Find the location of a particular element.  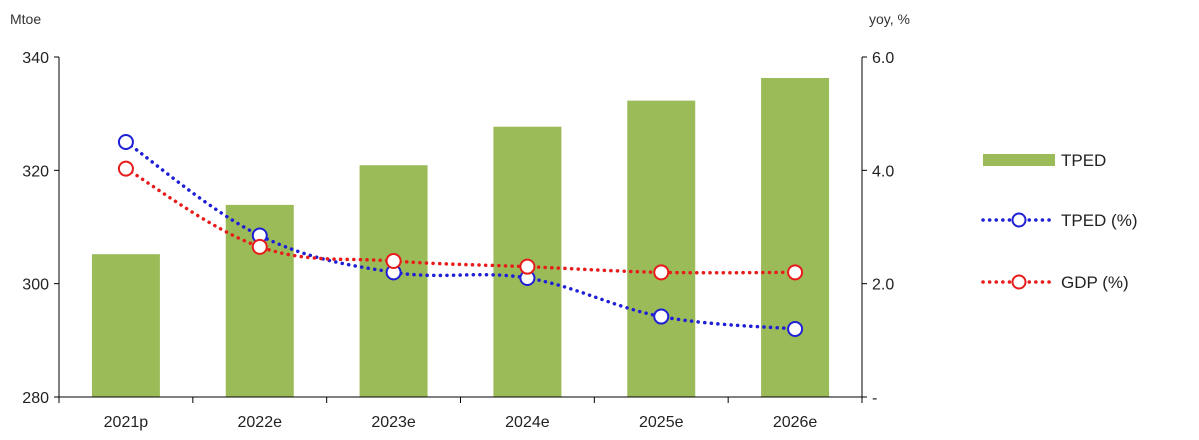

bar-2021p is located at coordinates (125, 325).